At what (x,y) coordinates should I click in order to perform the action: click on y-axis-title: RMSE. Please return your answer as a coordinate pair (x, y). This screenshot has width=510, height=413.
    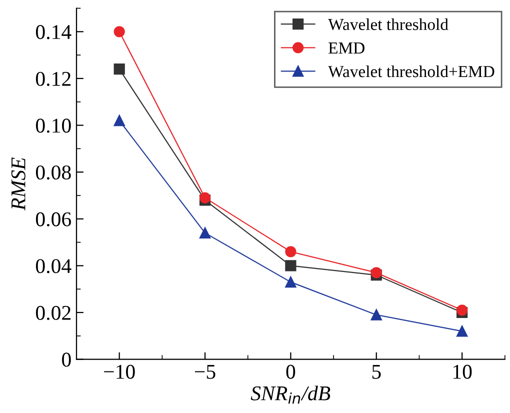
    Looking at the image, I should click on (18, 184).